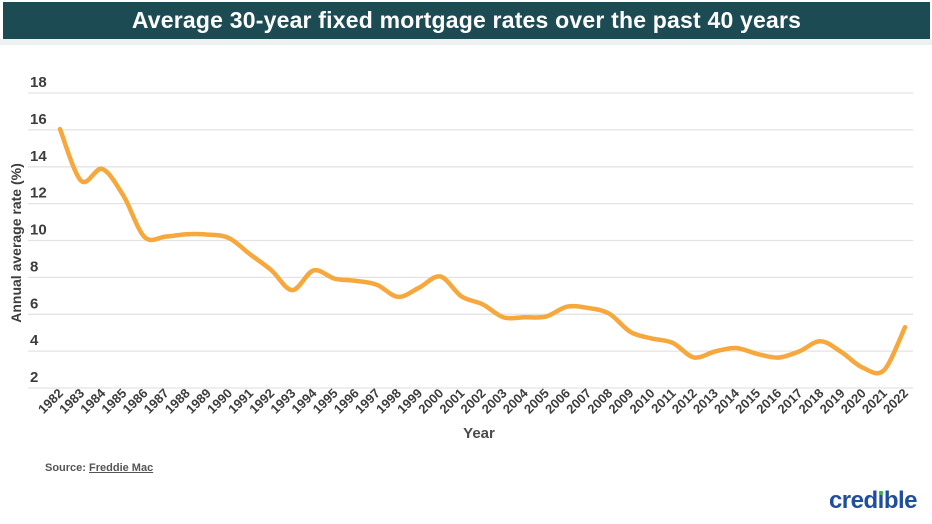  I want to click on x-axis-title: Year, so click(479, 433).